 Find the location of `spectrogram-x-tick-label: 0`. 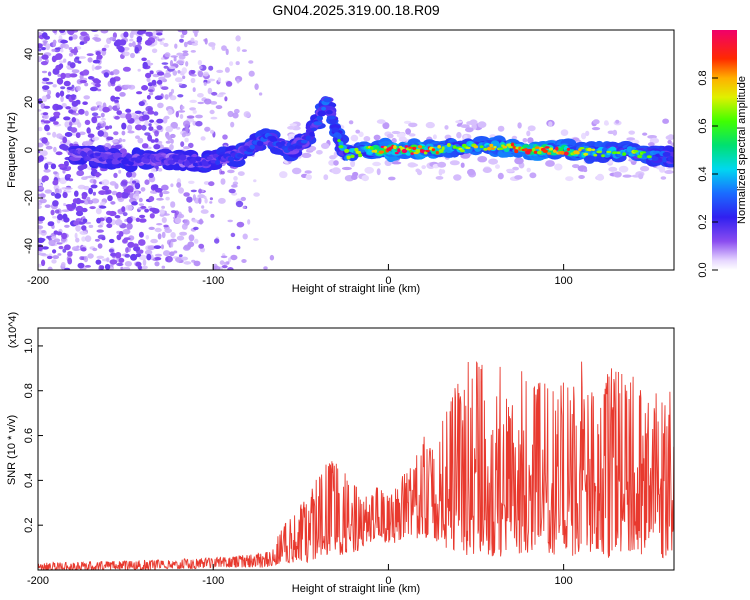

spectrogram-x-tick-label: 0 is located at coordinates (388, 281).